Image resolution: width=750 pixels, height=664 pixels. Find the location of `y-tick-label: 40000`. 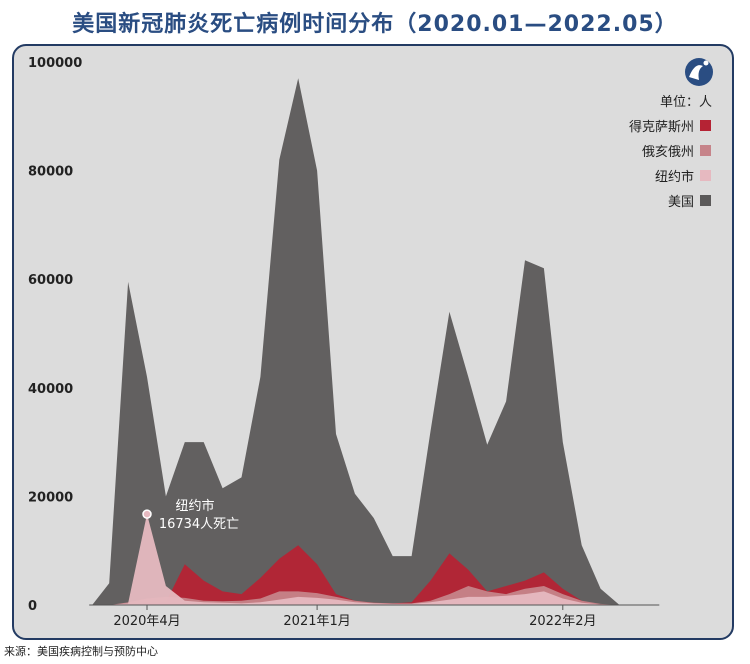

y-tick-label: 40000 is located at coordinates (50, 389).